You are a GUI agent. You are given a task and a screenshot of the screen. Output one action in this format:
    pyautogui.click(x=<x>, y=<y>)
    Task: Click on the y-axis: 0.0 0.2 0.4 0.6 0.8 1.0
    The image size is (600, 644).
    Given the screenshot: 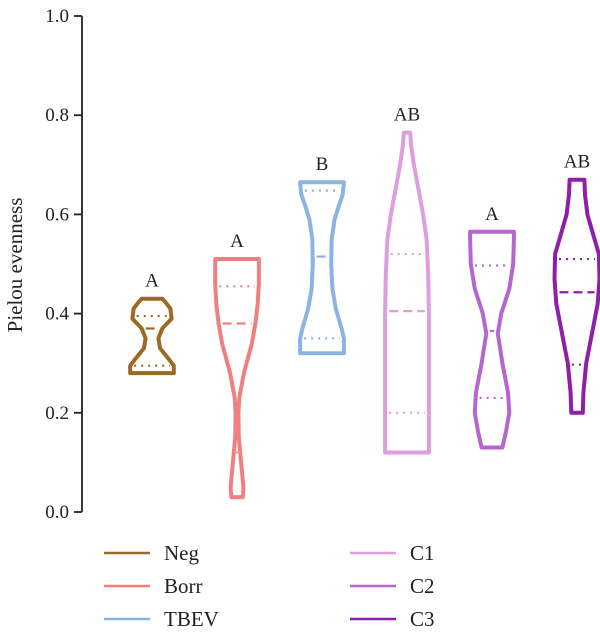 What is the action you would take?
    pyautogui.click(x=64, y=264)
    